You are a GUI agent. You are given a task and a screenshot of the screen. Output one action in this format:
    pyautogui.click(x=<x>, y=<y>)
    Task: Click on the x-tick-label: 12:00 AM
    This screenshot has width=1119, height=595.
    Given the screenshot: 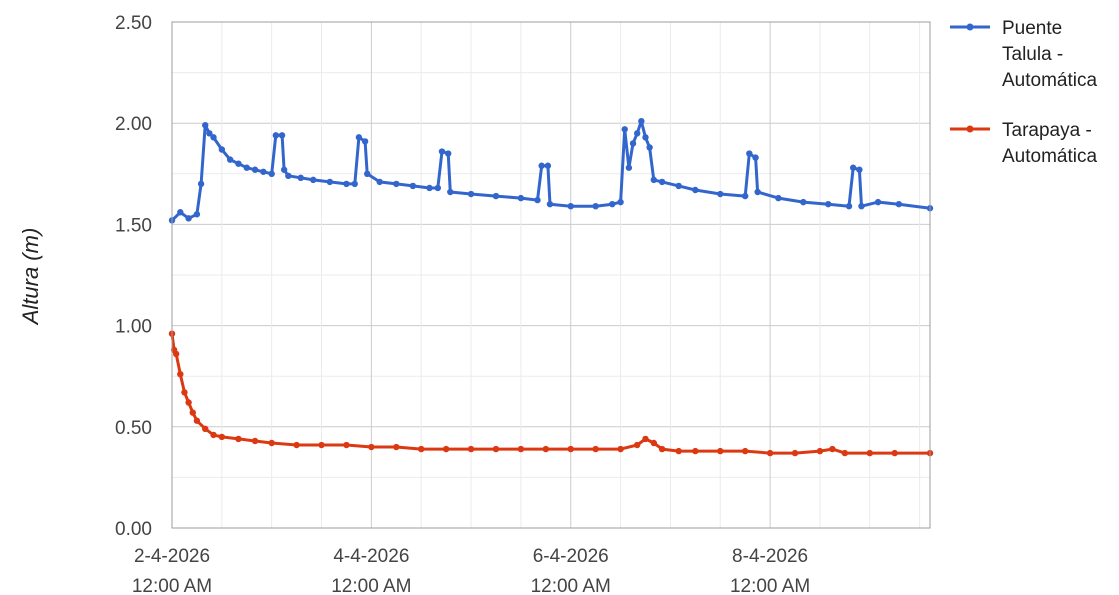 What is the action you would take?
    pyautogui.click(x=571, y=585)
    